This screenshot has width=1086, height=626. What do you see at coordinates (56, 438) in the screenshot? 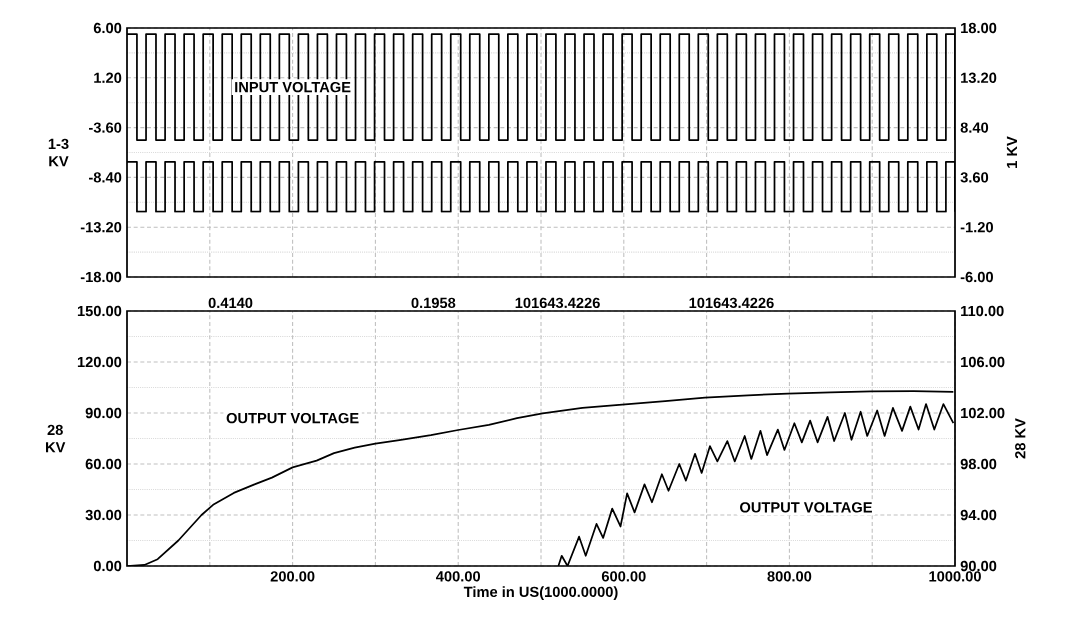
I see `y-axis-title: 28 KV` at bounding box center [56, 438].